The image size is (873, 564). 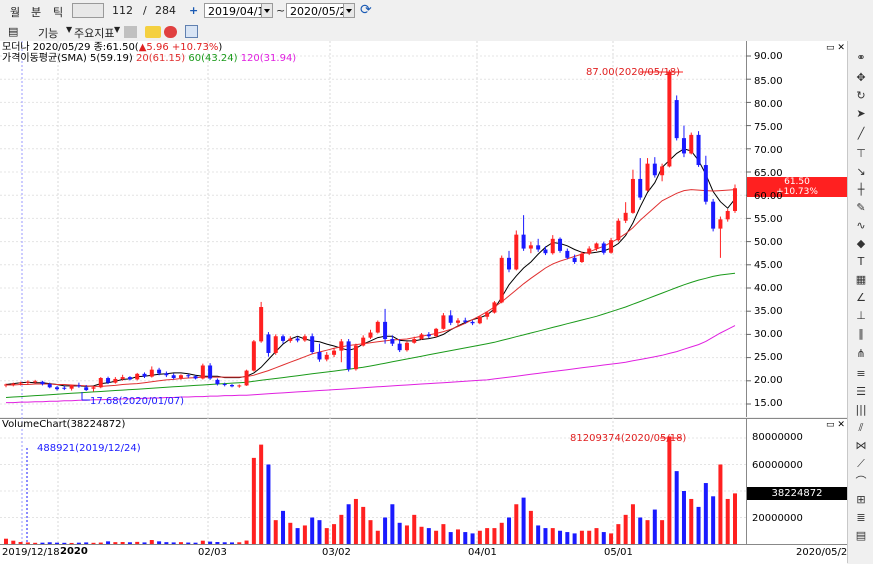 What do you see at coordinates (153, 32) in the screenshot?
I see `data-icon` at bounding box center [153, 32].